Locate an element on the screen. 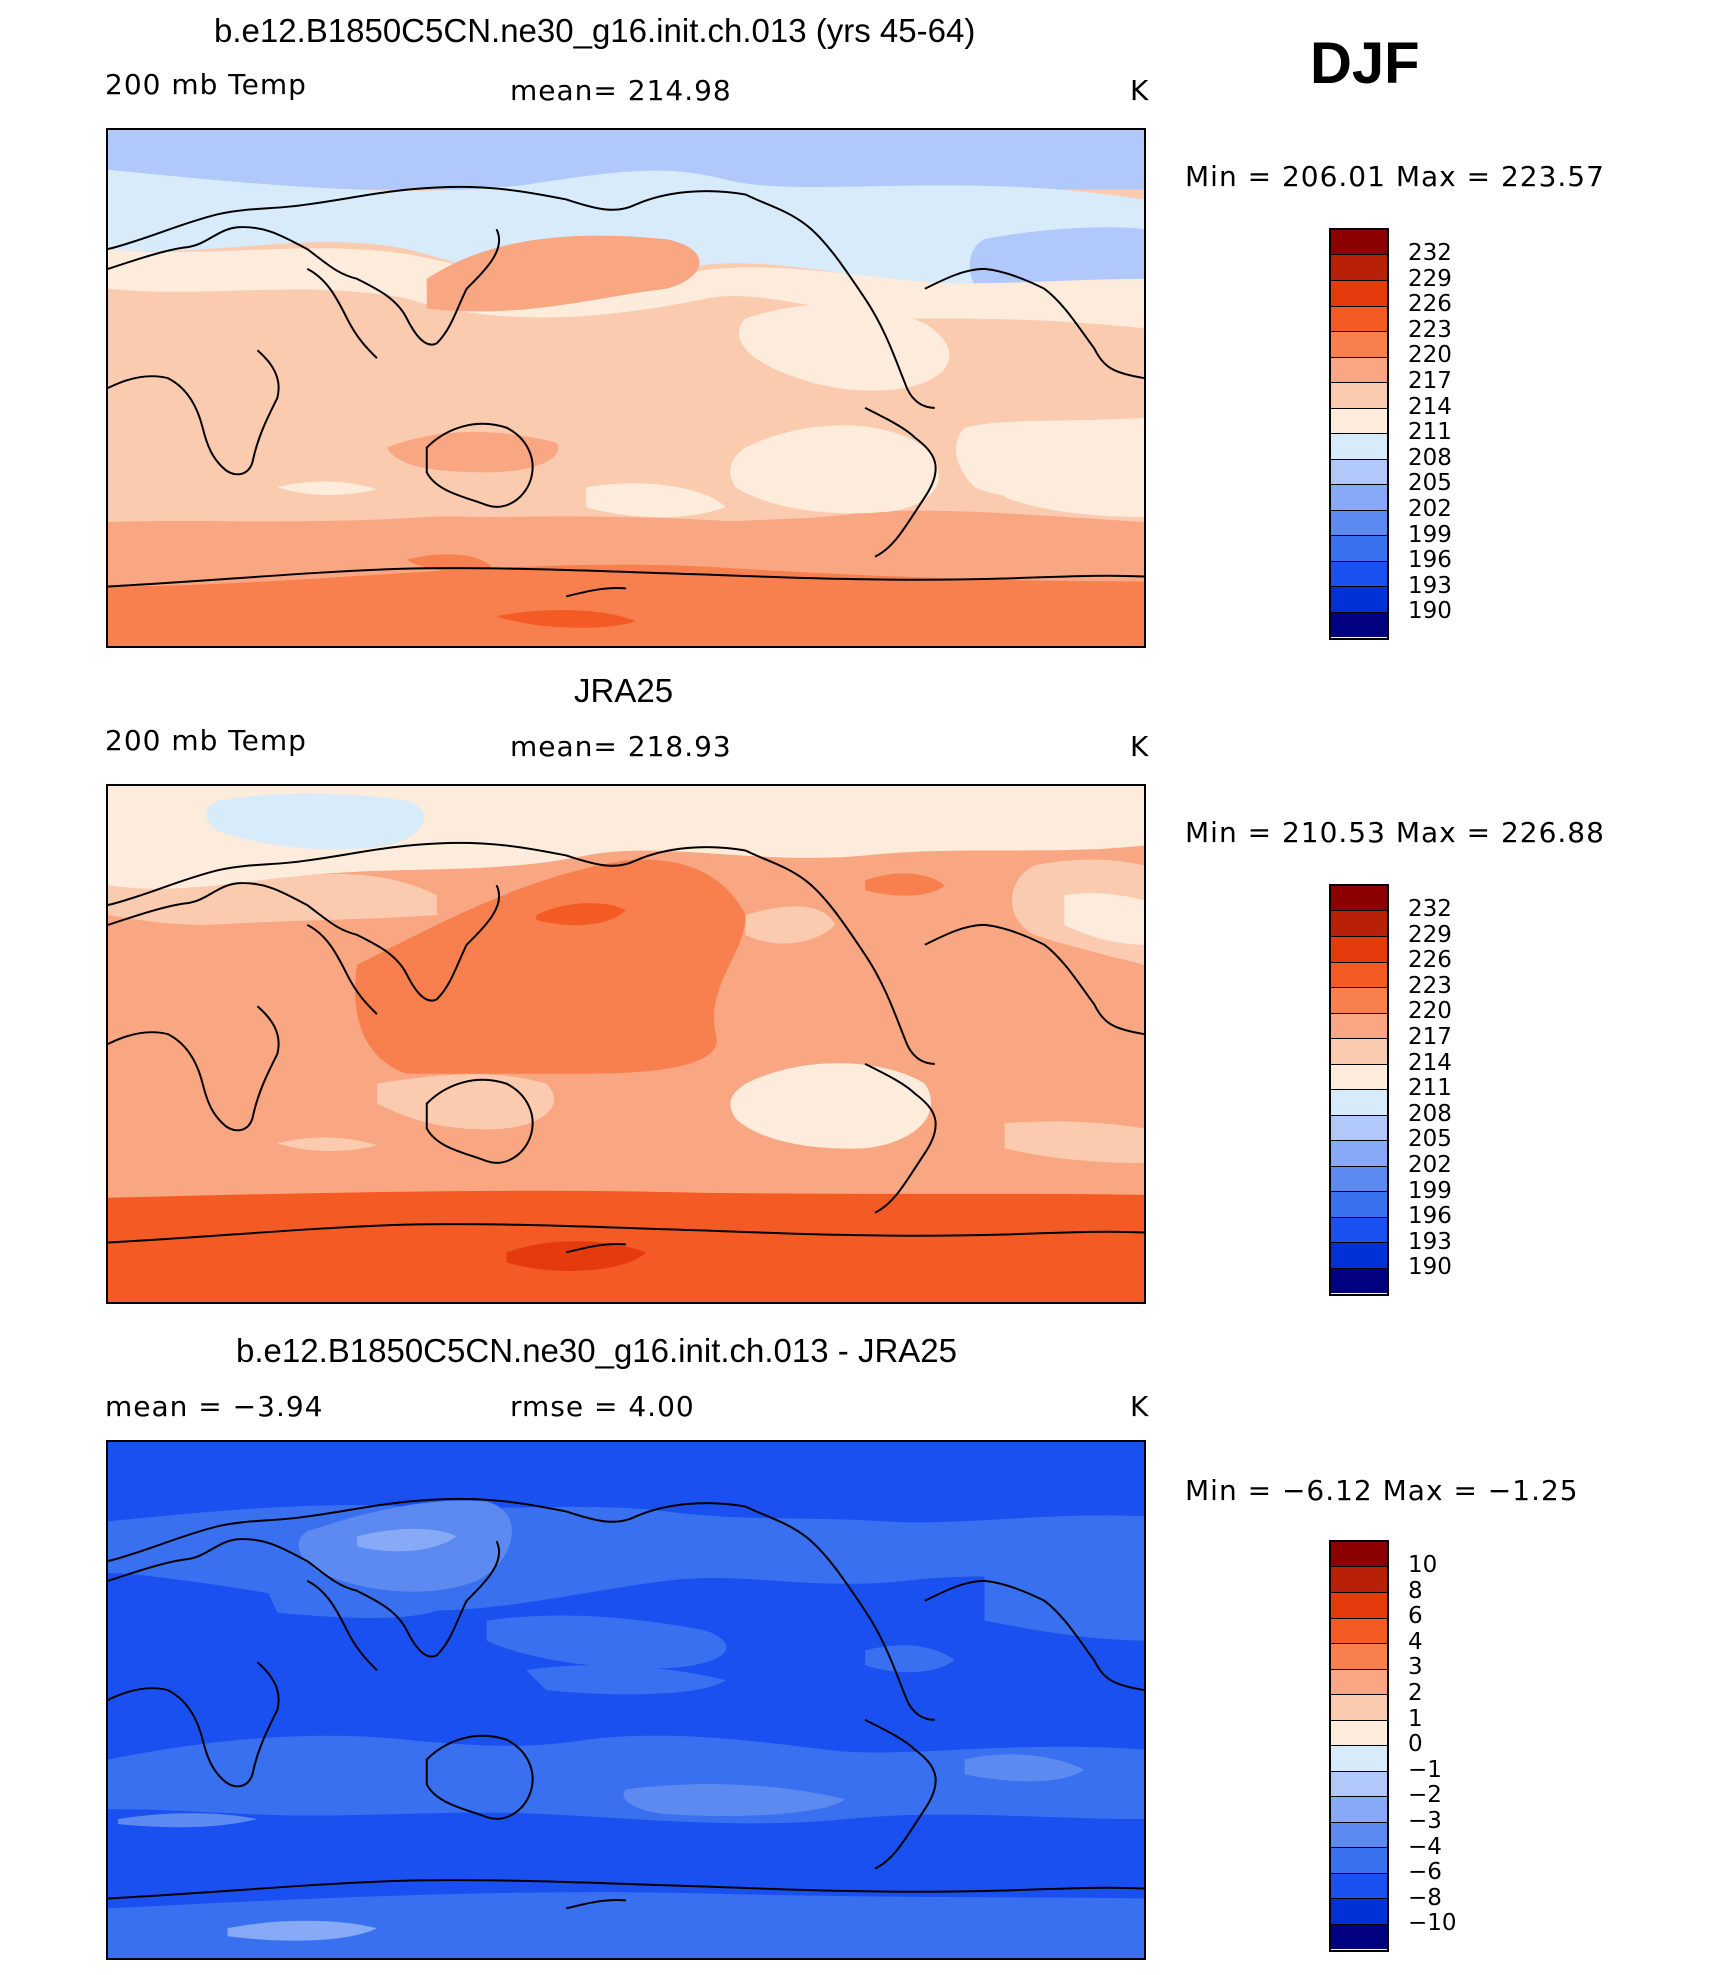 The height and width of the screenshot is (1975, 1710). panel-3-rmse-label: rmse = 4.00 is located at coordinates (602, 1406).